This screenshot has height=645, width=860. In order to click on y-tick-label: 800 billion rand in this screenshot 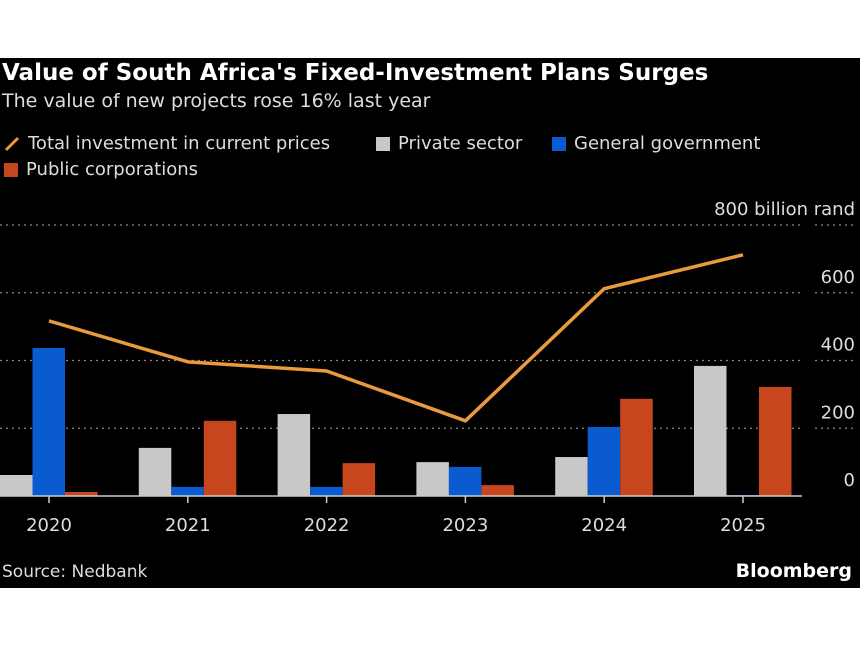, I will do `click(784, 209)`.